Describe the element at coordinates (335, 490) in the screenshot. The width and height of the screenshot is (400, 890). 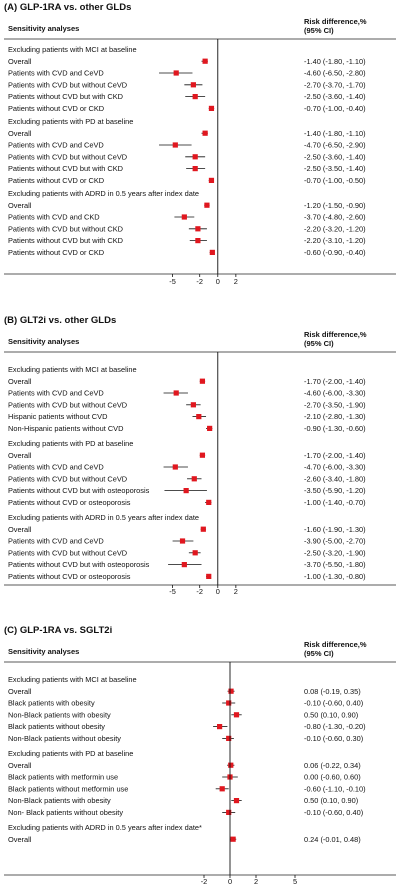
I see `panel-b-ci-text: -3.50 (-5.90, -1.20)` at that location.